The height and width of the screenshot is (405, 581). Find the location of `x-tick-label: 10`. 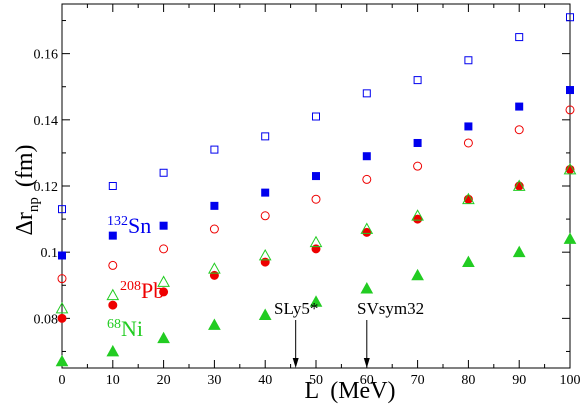

x-tick-label: 10 is located at coordinates (113, 380).